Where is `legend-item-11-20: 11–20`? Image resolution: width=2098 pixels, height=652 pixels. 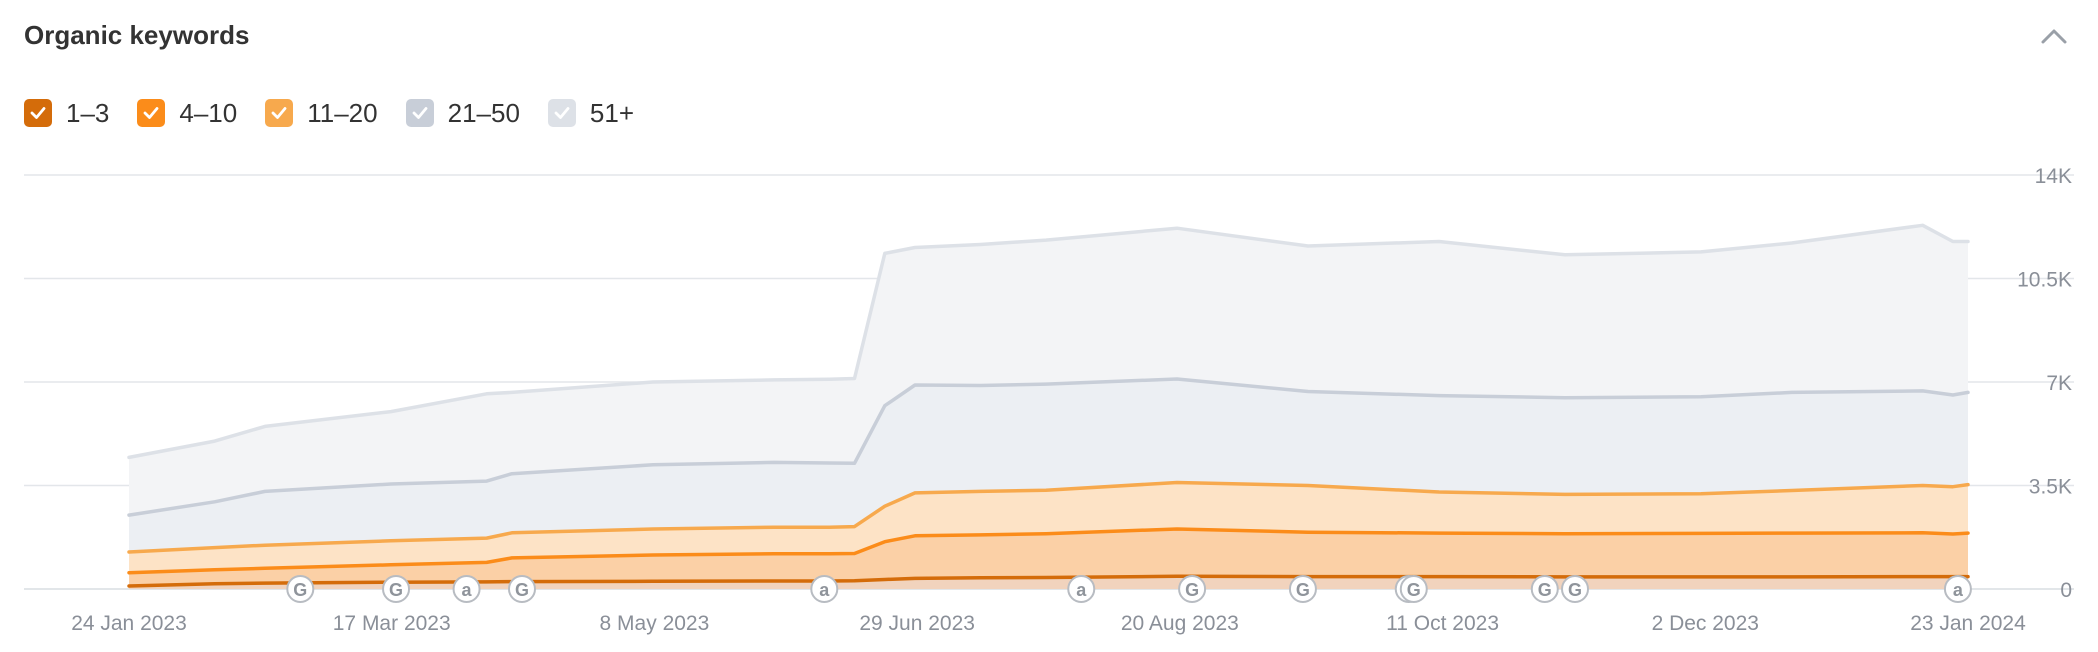 legend-item-11-20: 11–20 is located at coordinates (321, 113).